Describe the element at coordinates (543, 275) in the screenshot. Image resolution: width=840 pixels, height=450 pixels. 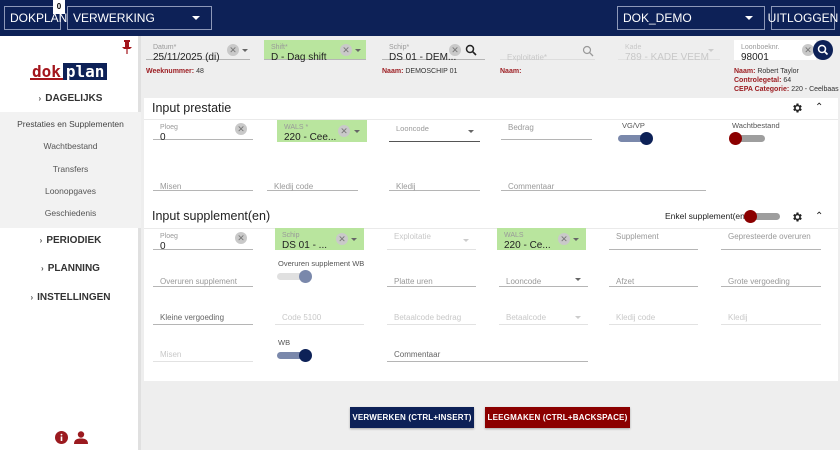
I see `supplement-looncode-field: Looncode` at that location.